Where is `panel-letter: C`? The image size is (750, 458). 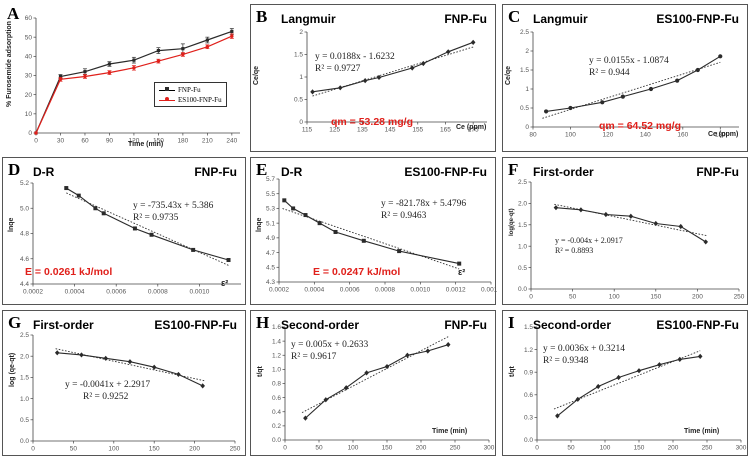 panel-letter: C is located at coordinates (514, 16).